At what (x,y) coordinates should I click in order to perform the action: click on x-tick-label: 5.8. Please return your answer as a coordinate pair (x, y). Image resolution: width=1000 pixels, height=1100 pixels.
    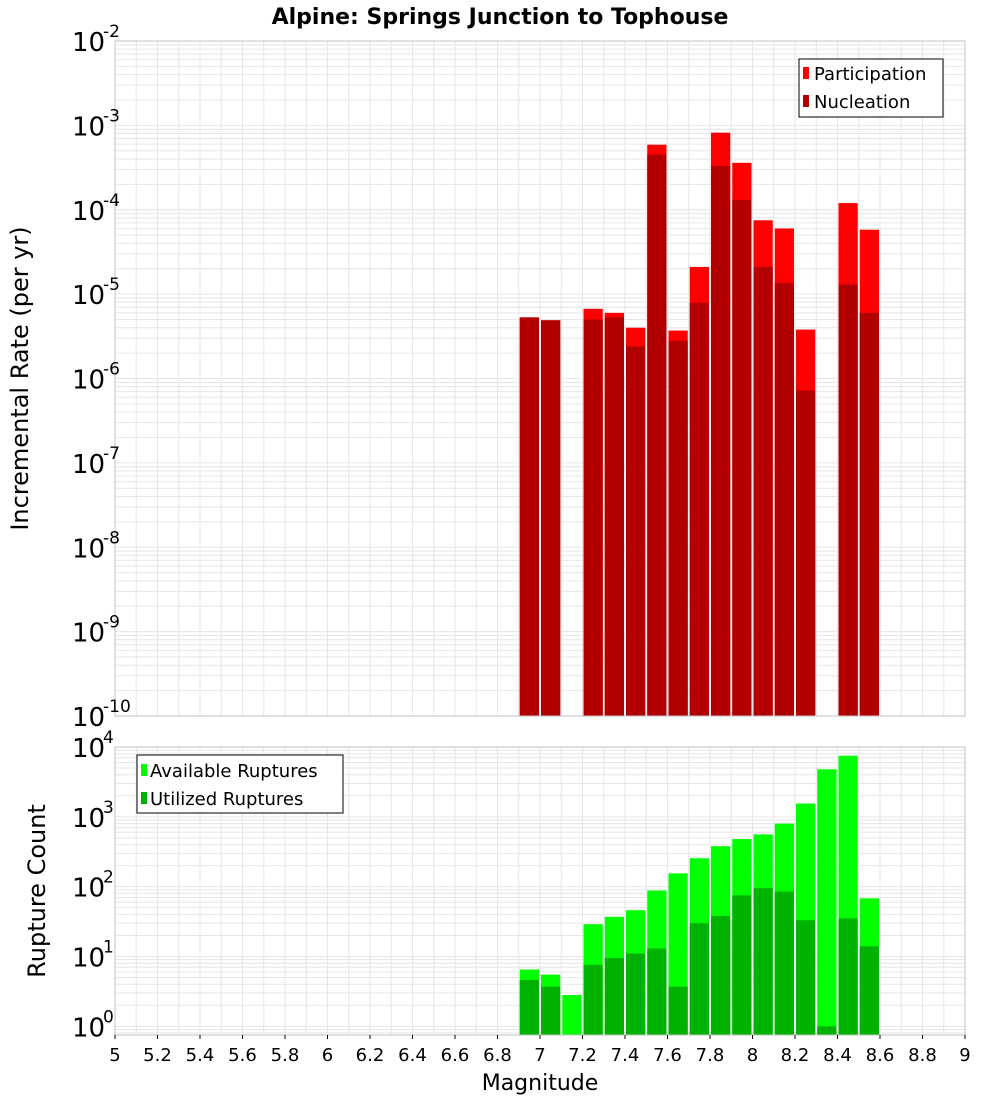
    Looking at the image, I should click on (285, 1055).